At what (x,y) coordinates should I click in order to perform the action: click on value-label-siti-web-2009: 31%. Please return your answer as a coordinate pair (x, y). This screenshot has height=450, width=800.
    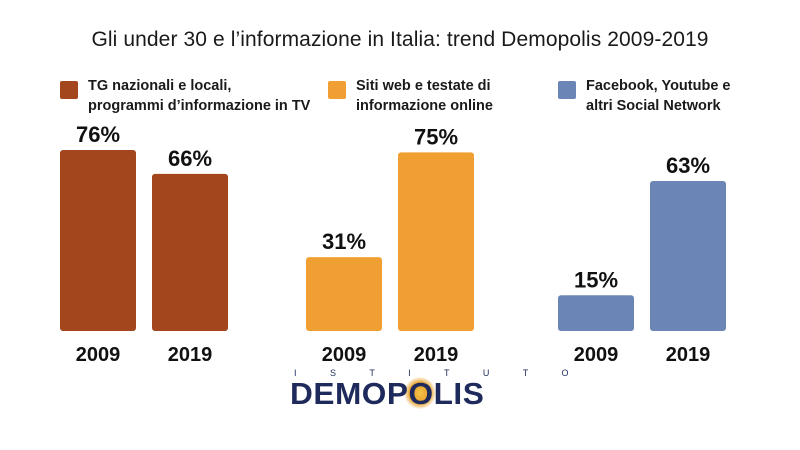
    Looking at the image, I should click on (344, 241).